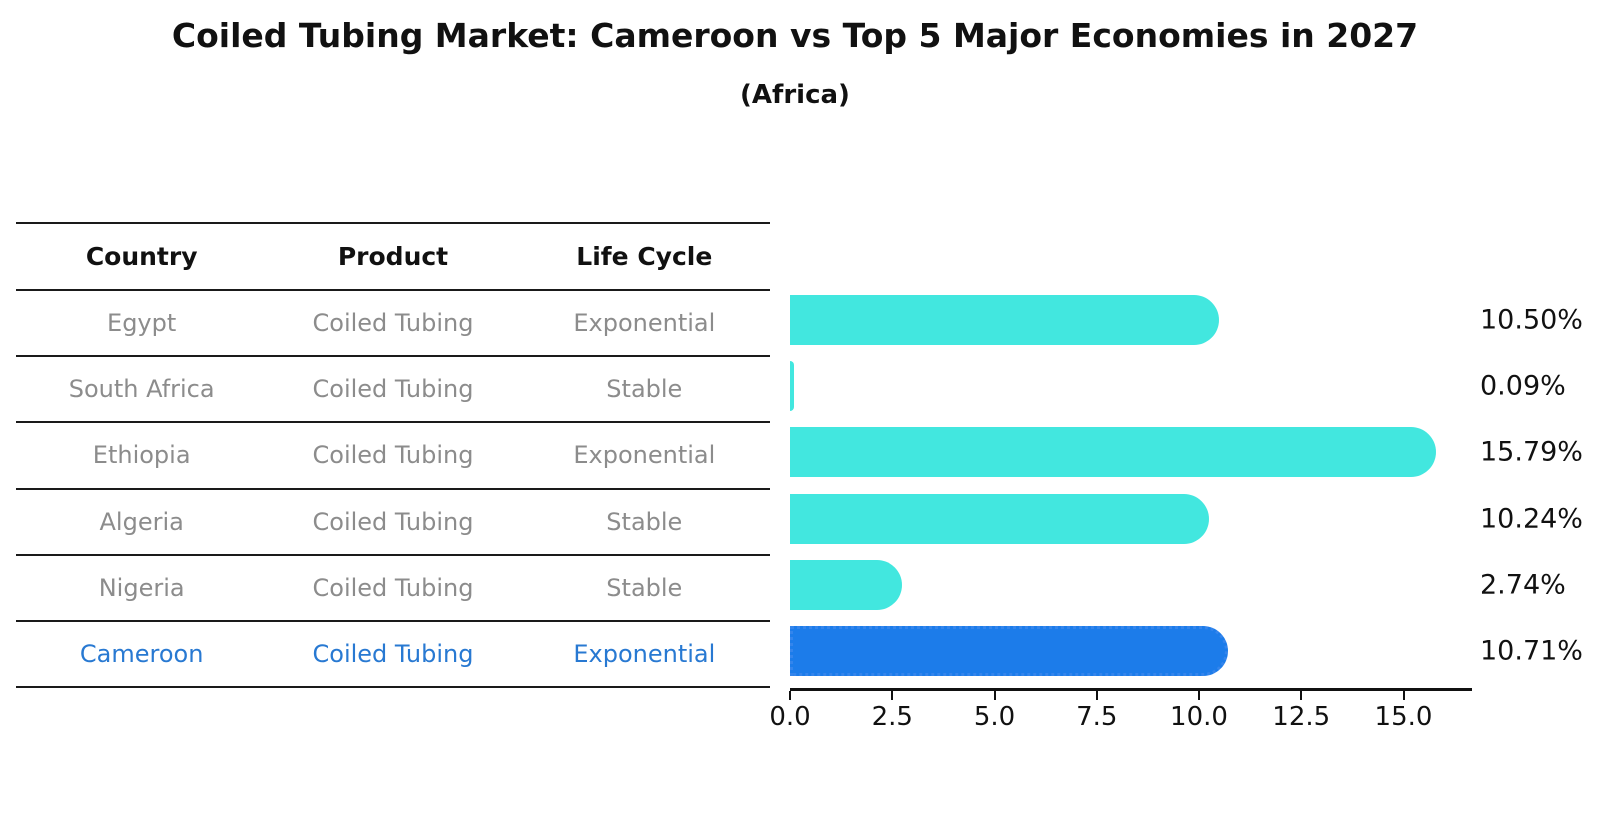 This screenshot has width=1604, height=823. I want to click on value-label-south-africa: 0.09%, so click(1523, 386).